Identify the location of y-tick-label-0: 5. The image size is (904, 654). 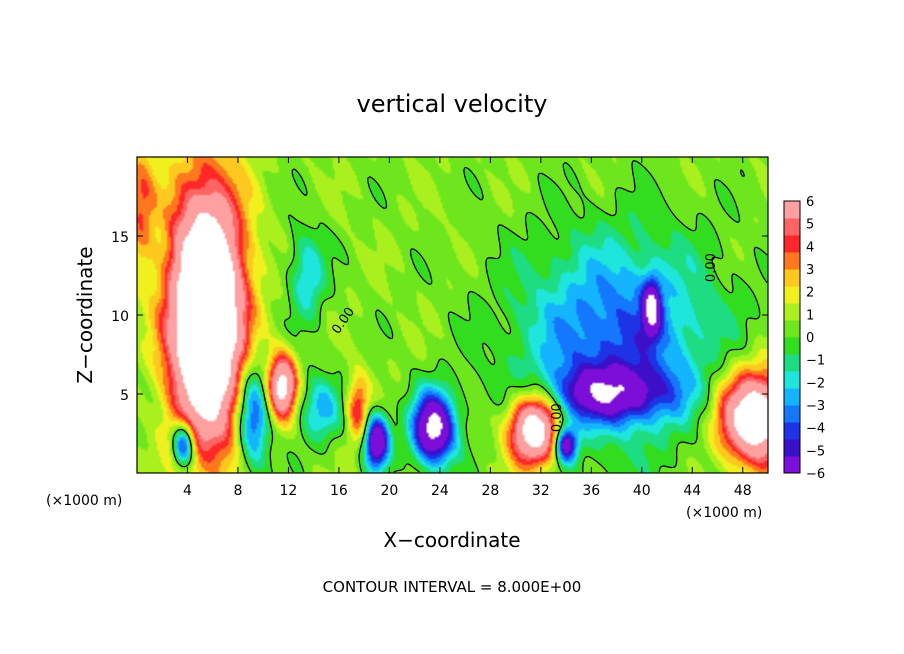
(124, 396).